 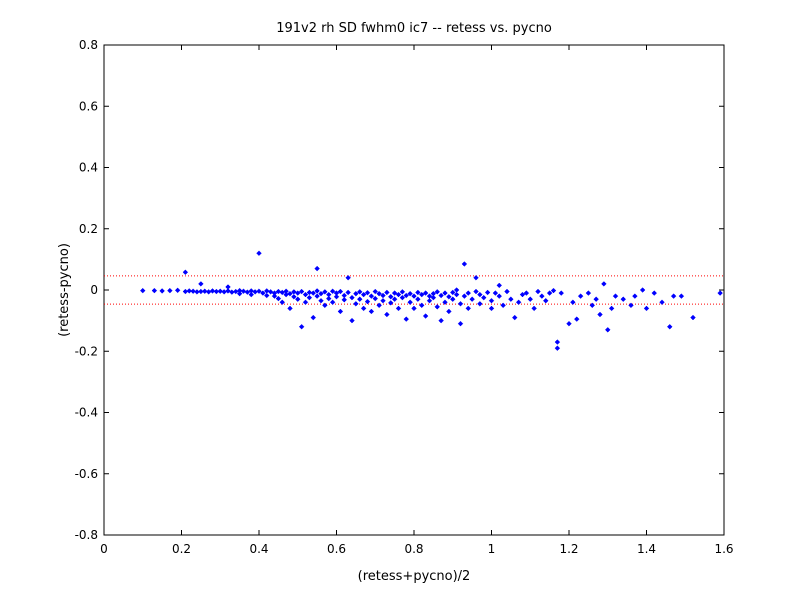 What do you see at coordinates (94, 290) in the screenshot?
I see `y-tick-label: 0` at bounding box center [94, 290].